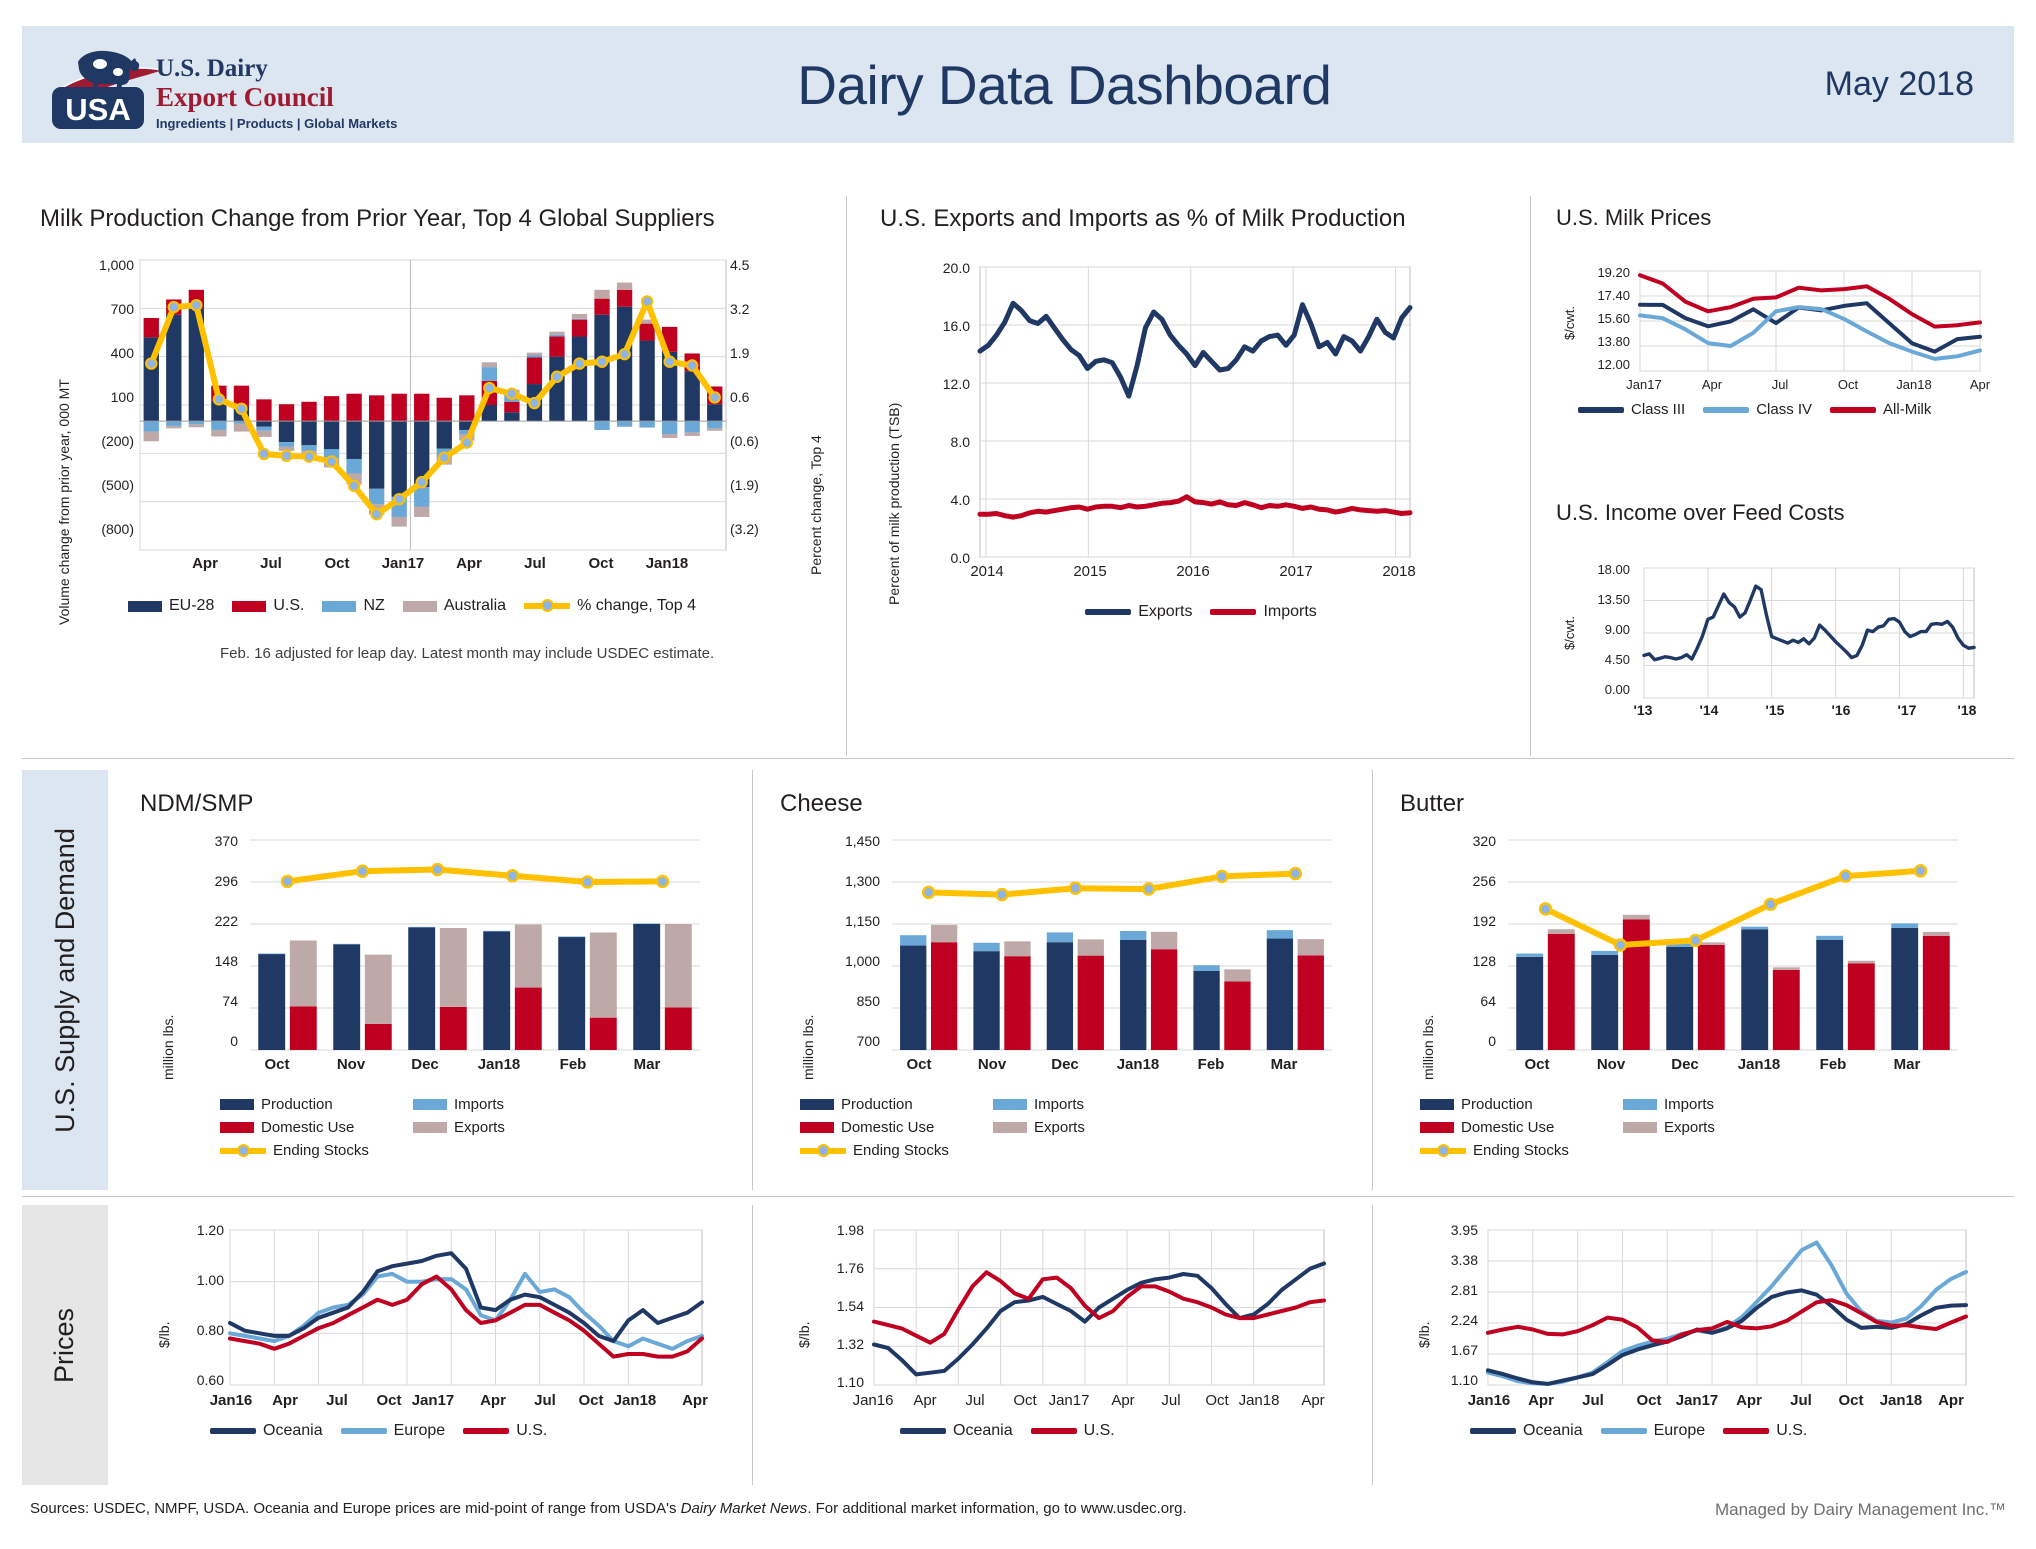 The width and height of the screenshot is (2036, 1549). What do you see at coordinates (1464, 1380) in the screenshot?
I see `chart10-ytick-5: 1.10` at bounding box center [1464, 1380].